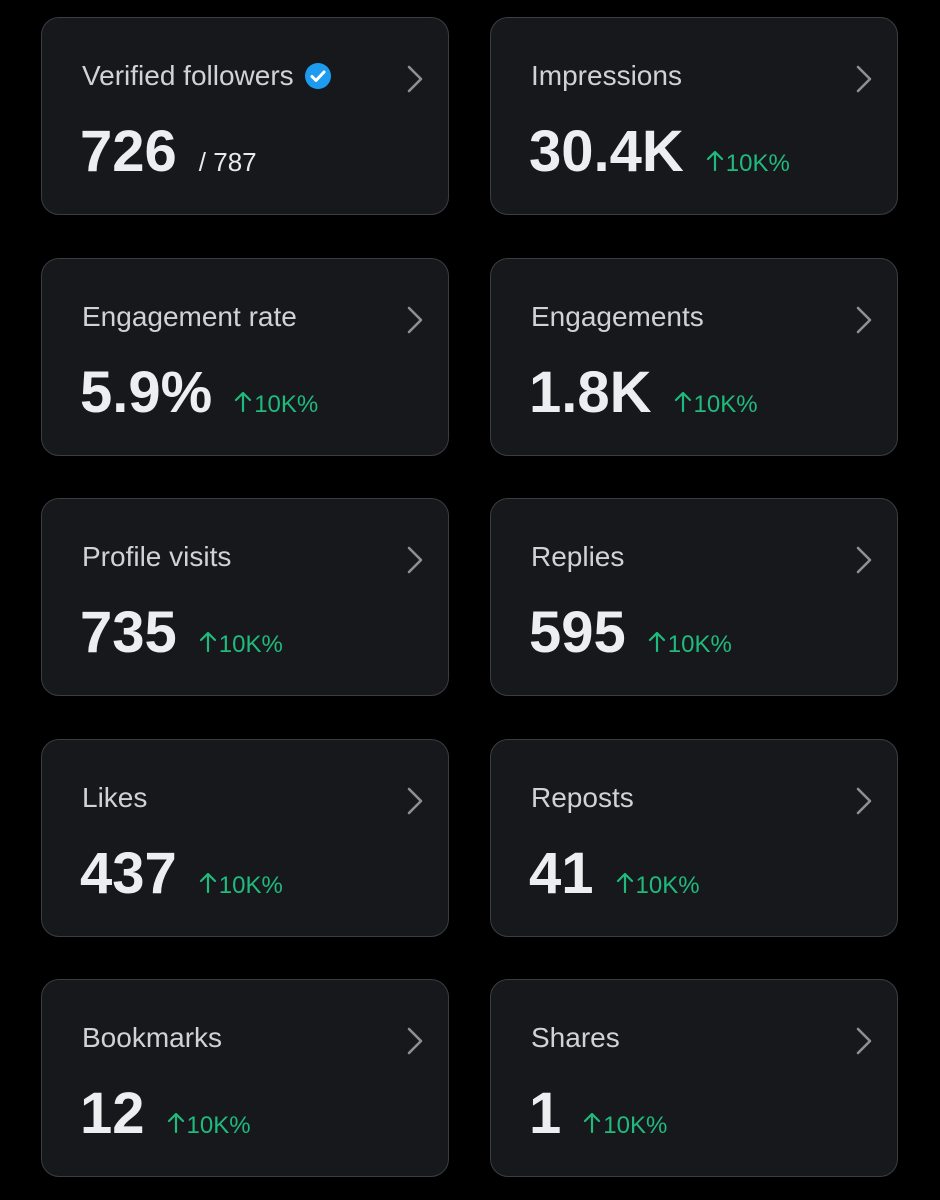  What do you see at coordinates (181, 633) in the screenshot?
I see `value-row: 735 10K%` at bounding box center [181, 633].